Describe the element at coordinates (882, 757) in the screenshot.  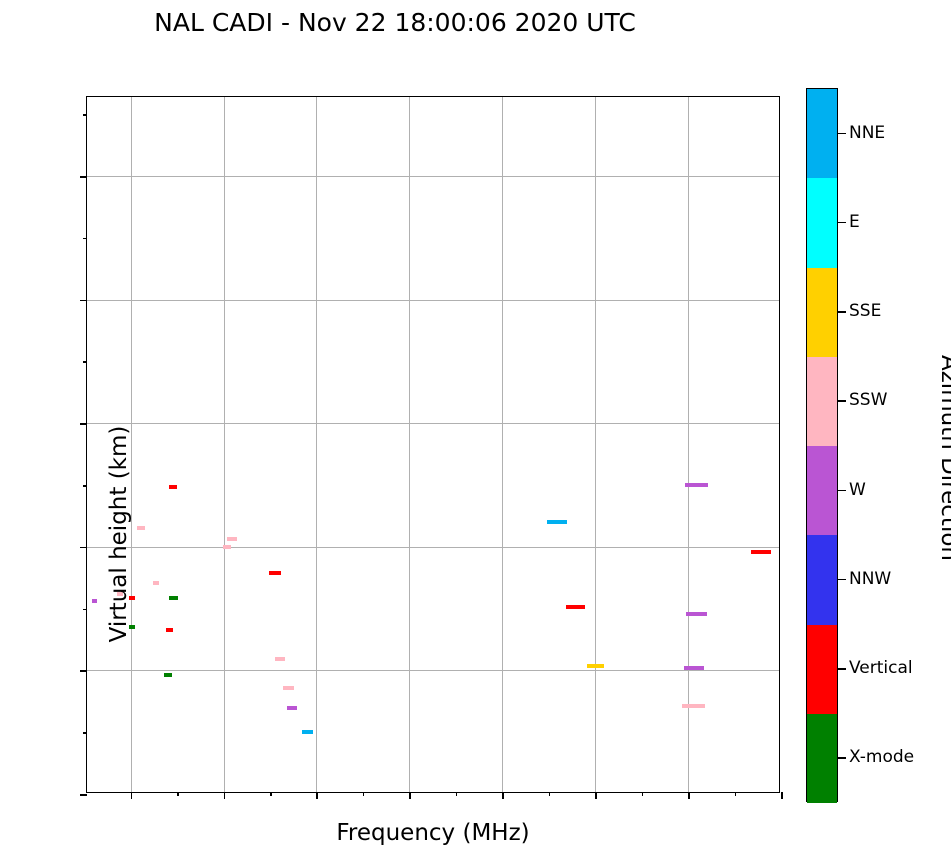
I see `colorbar-label-x-mode: X-mode` at that location.